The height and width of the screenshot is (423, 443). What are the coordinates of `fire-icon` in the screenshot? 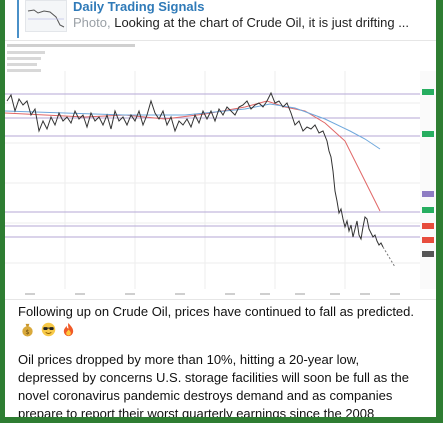 It's located at (69, 329).